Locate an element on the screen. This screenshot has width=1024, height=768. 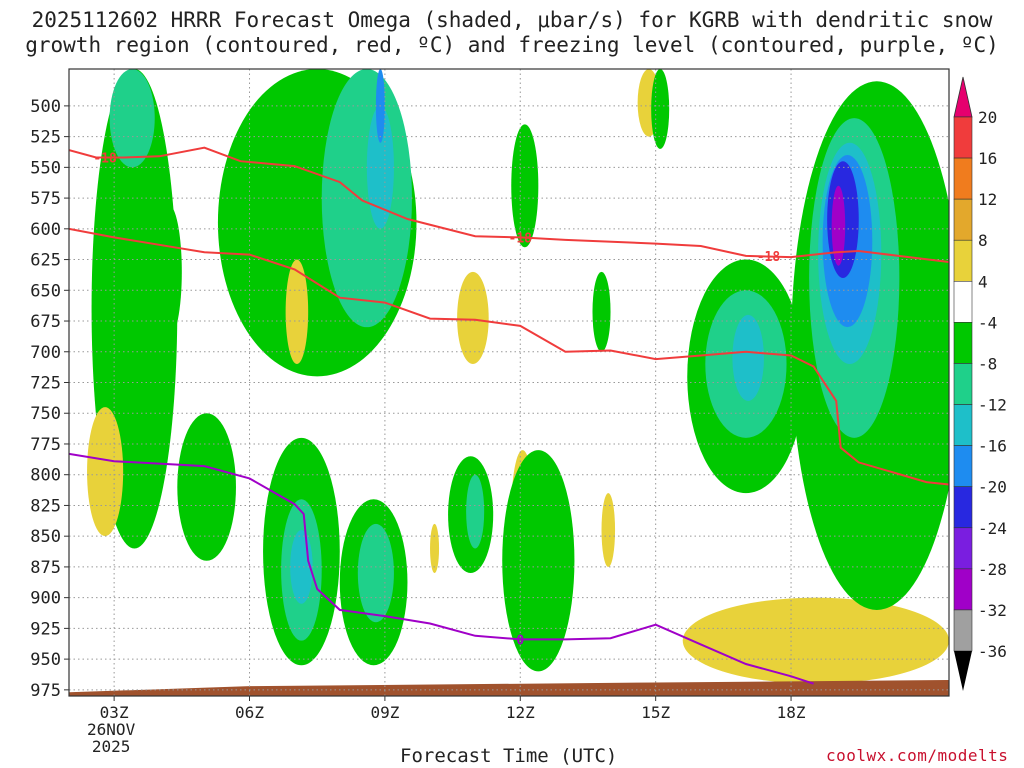
colorbar-label: 8 is located at coordinates (983, 240).